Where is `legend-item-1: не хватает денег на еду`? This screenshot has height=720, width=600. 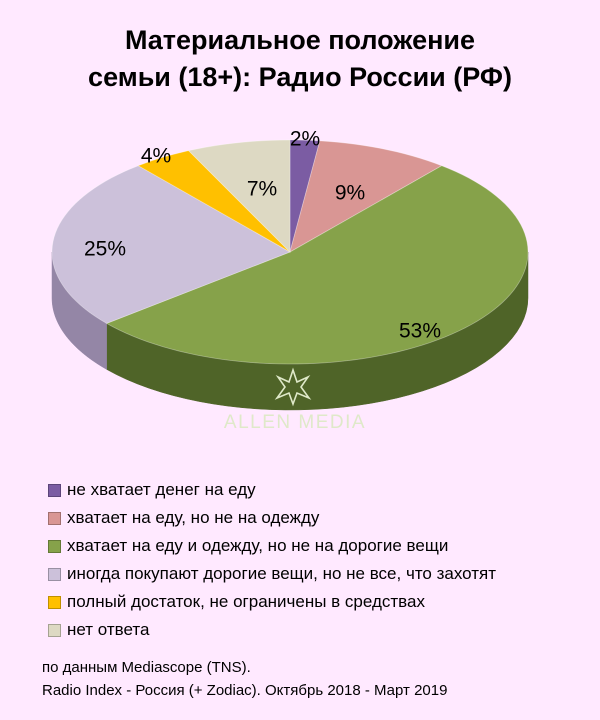 legend-item-1: не хватает денег на еду is located at coordinates (272, 490).